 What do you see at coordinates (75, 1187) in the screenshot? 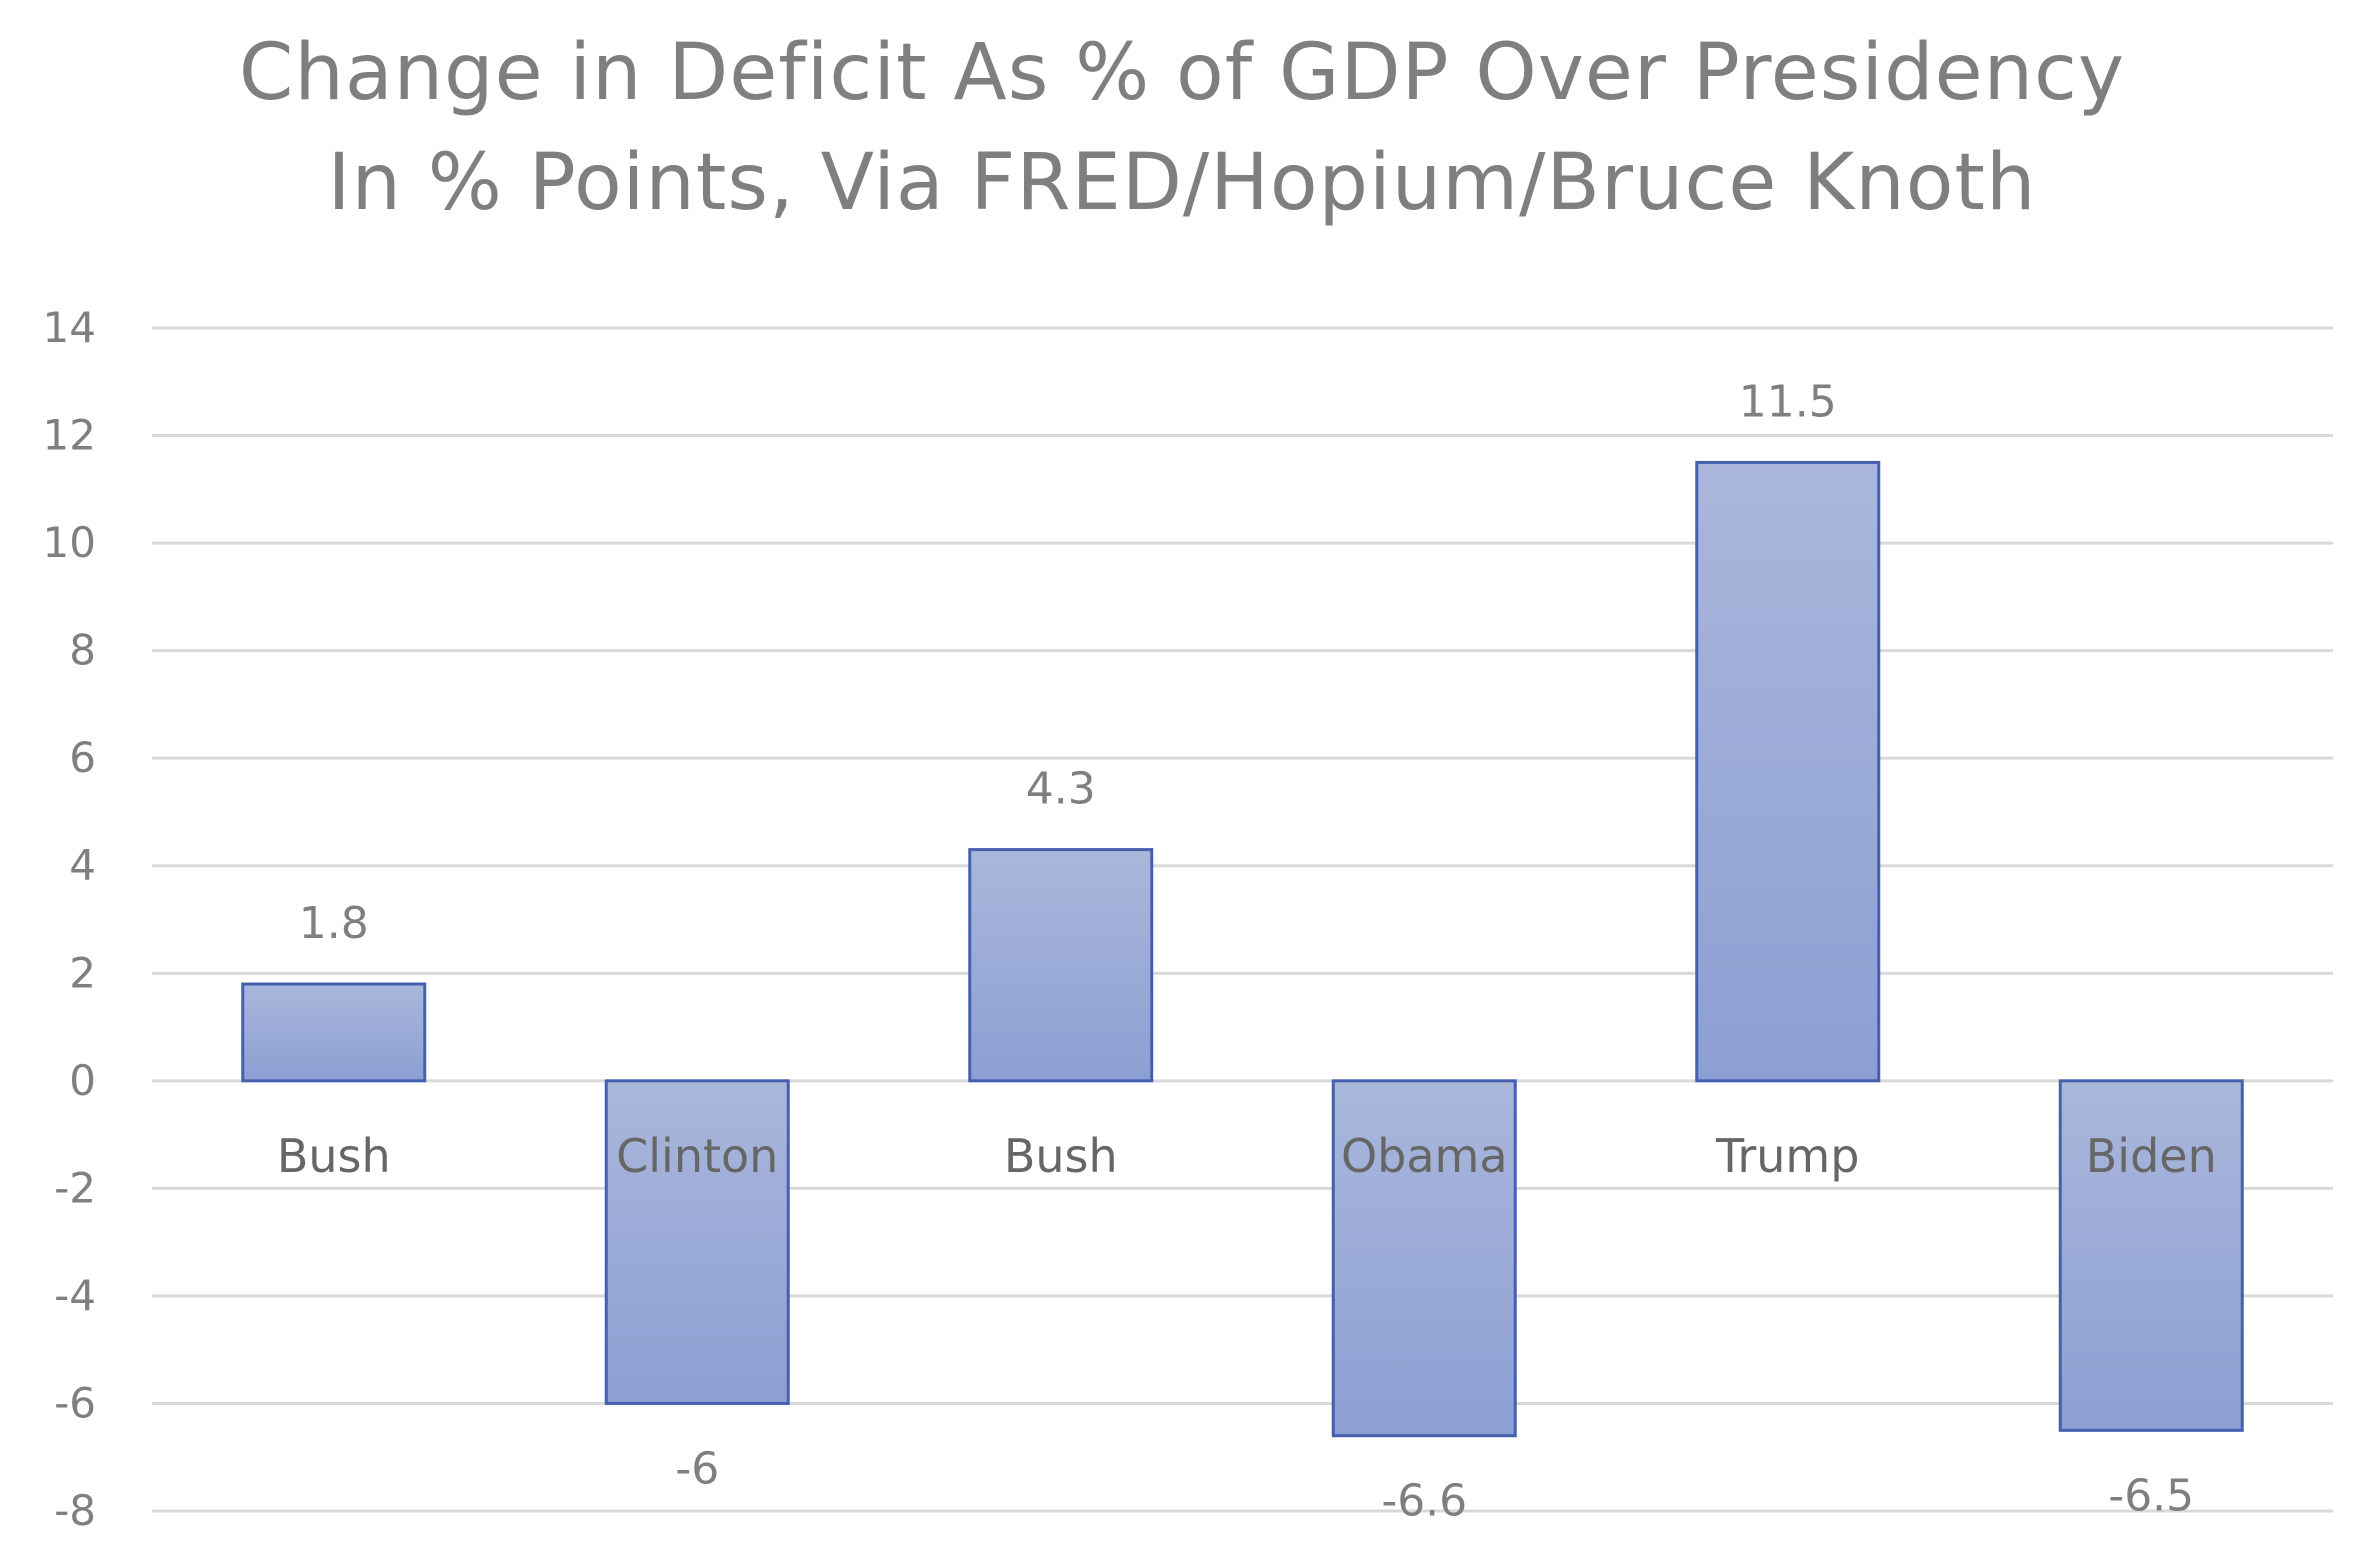
I see `y-tick-label: -2` at bounding box center [75, 1187].